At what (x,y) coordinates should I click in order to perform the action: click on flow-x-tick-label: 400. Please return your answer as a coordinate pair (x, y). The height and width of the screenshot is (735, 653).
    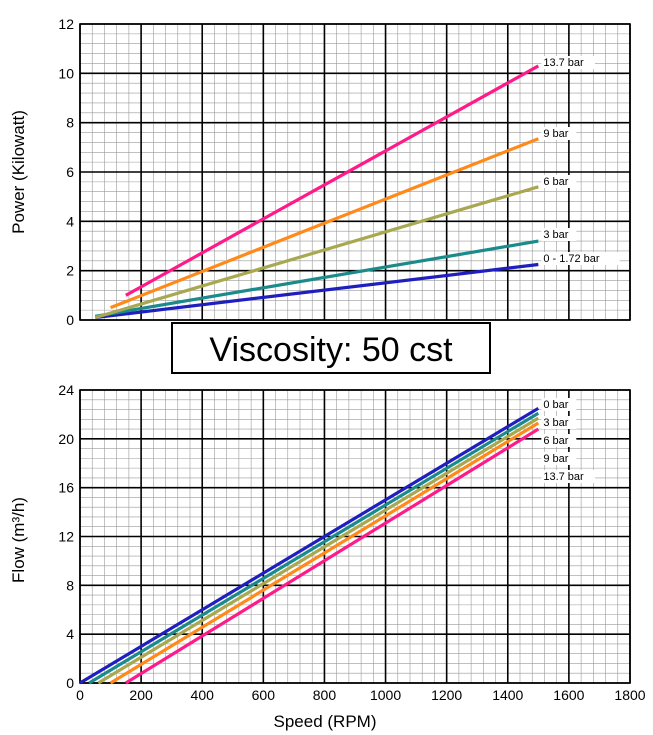
    Looking at the image, I should click on (203, 695).